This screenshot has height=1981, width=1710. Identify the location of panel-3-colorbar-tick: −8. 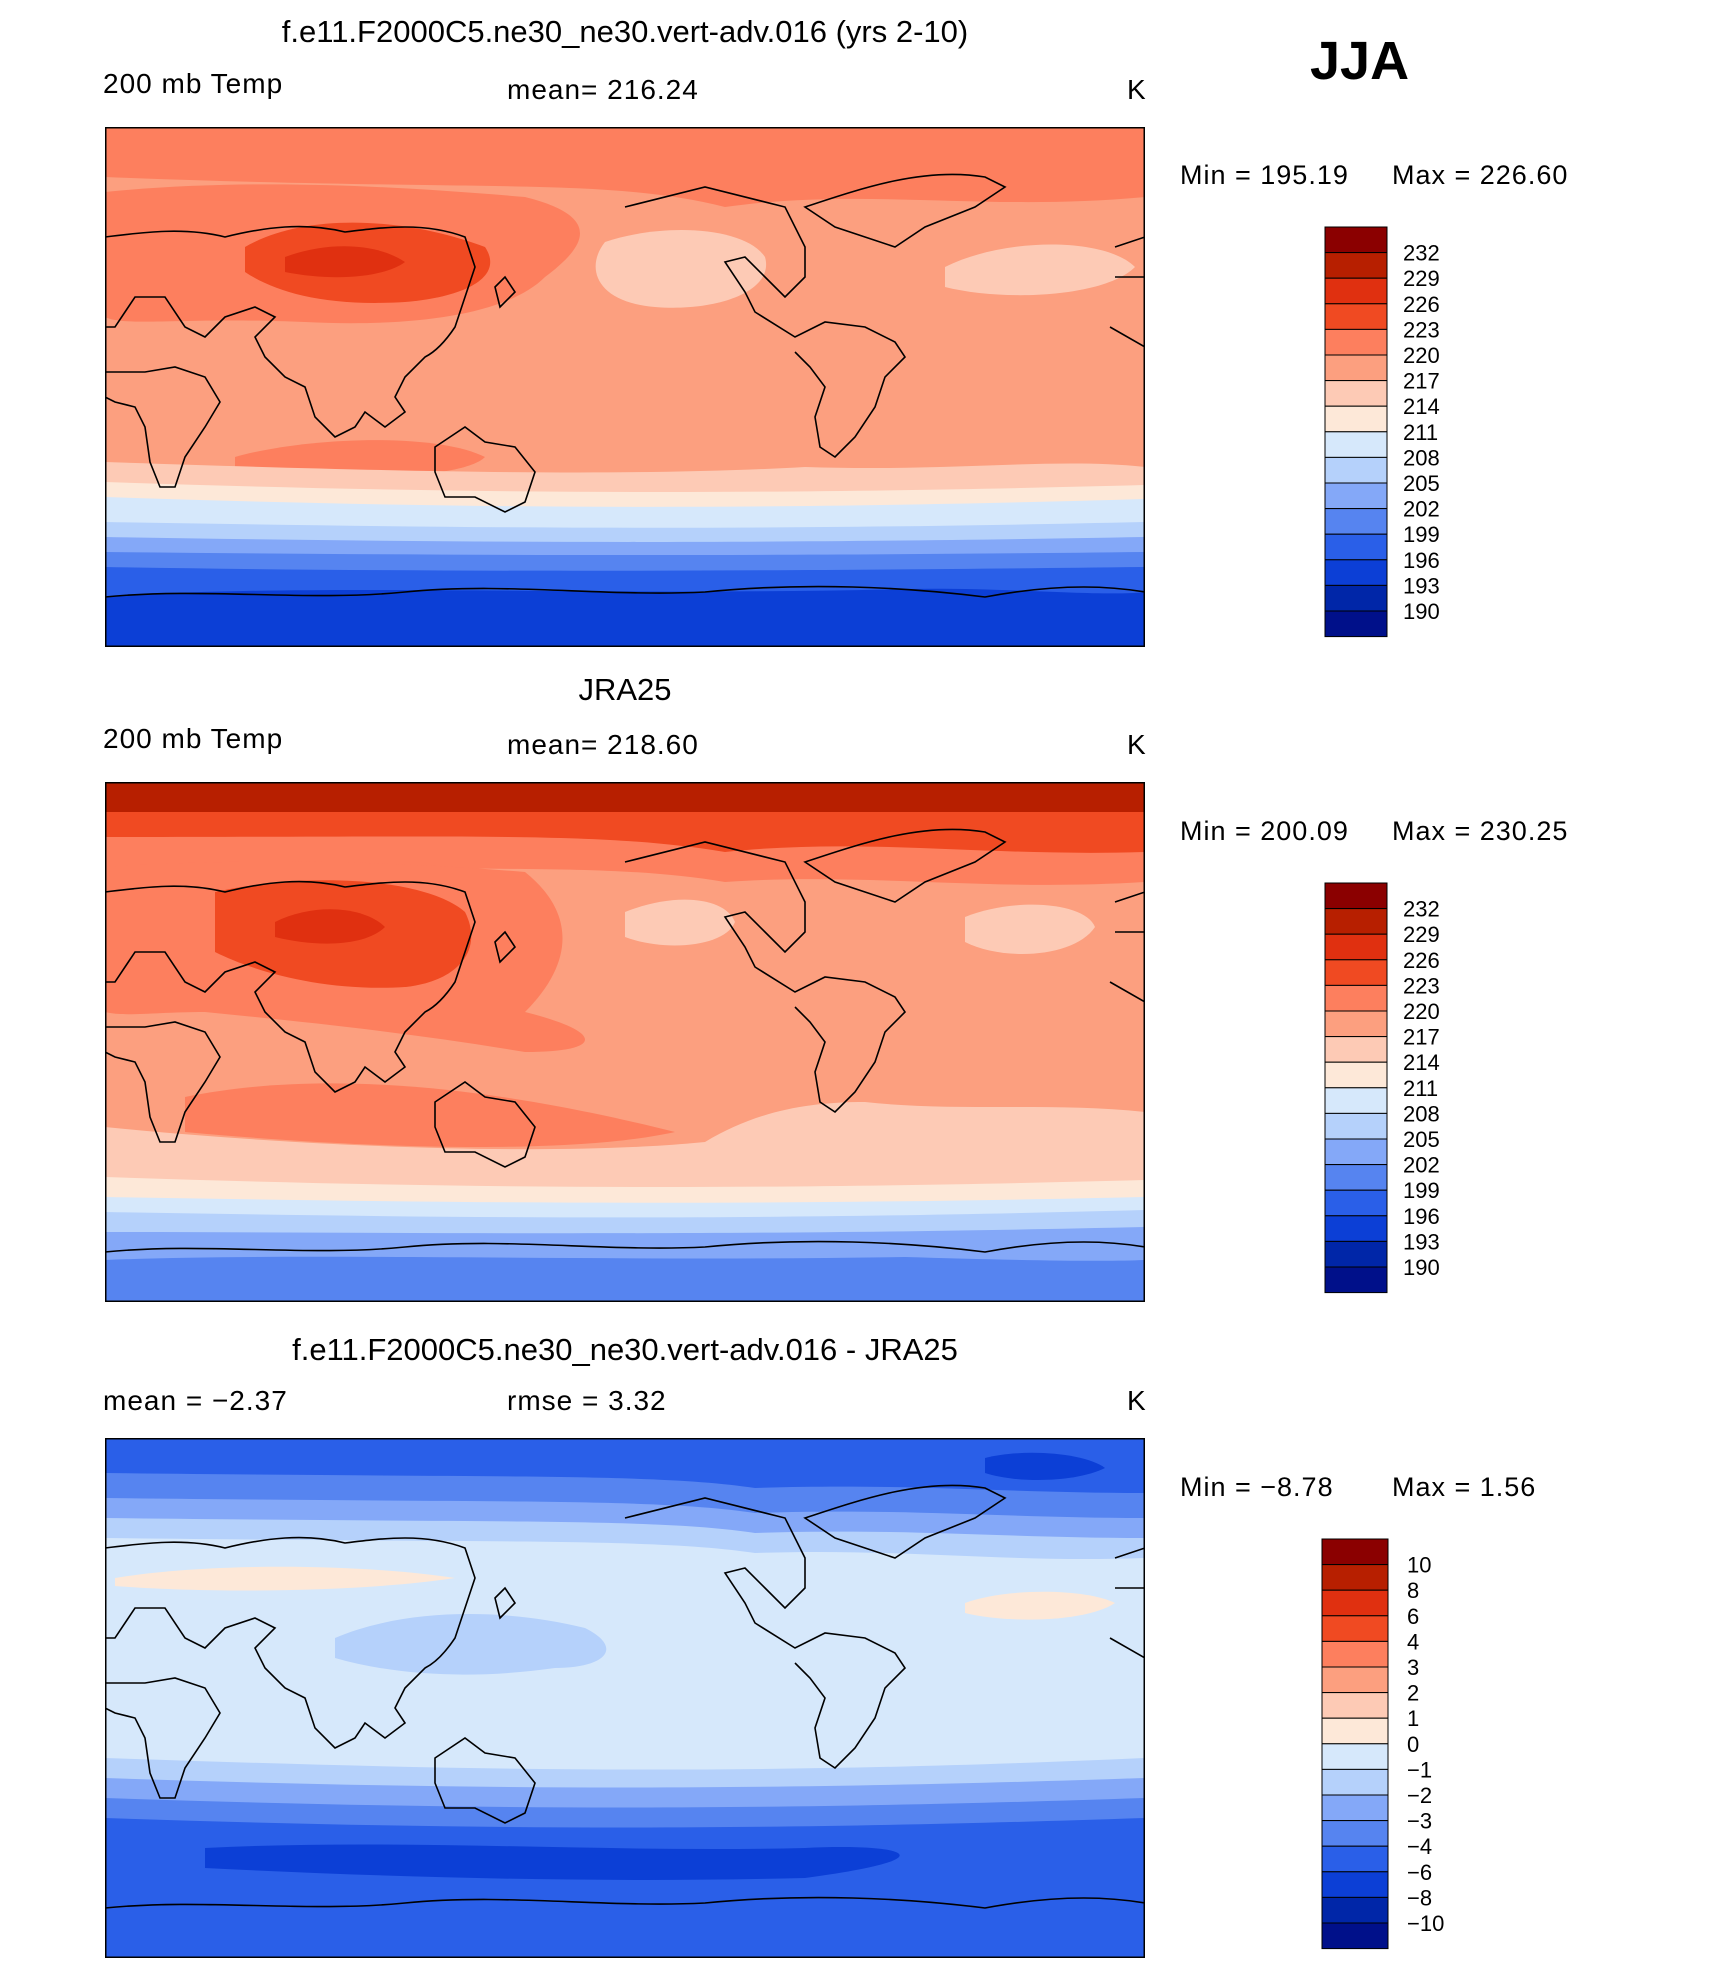
(1419, 1897).